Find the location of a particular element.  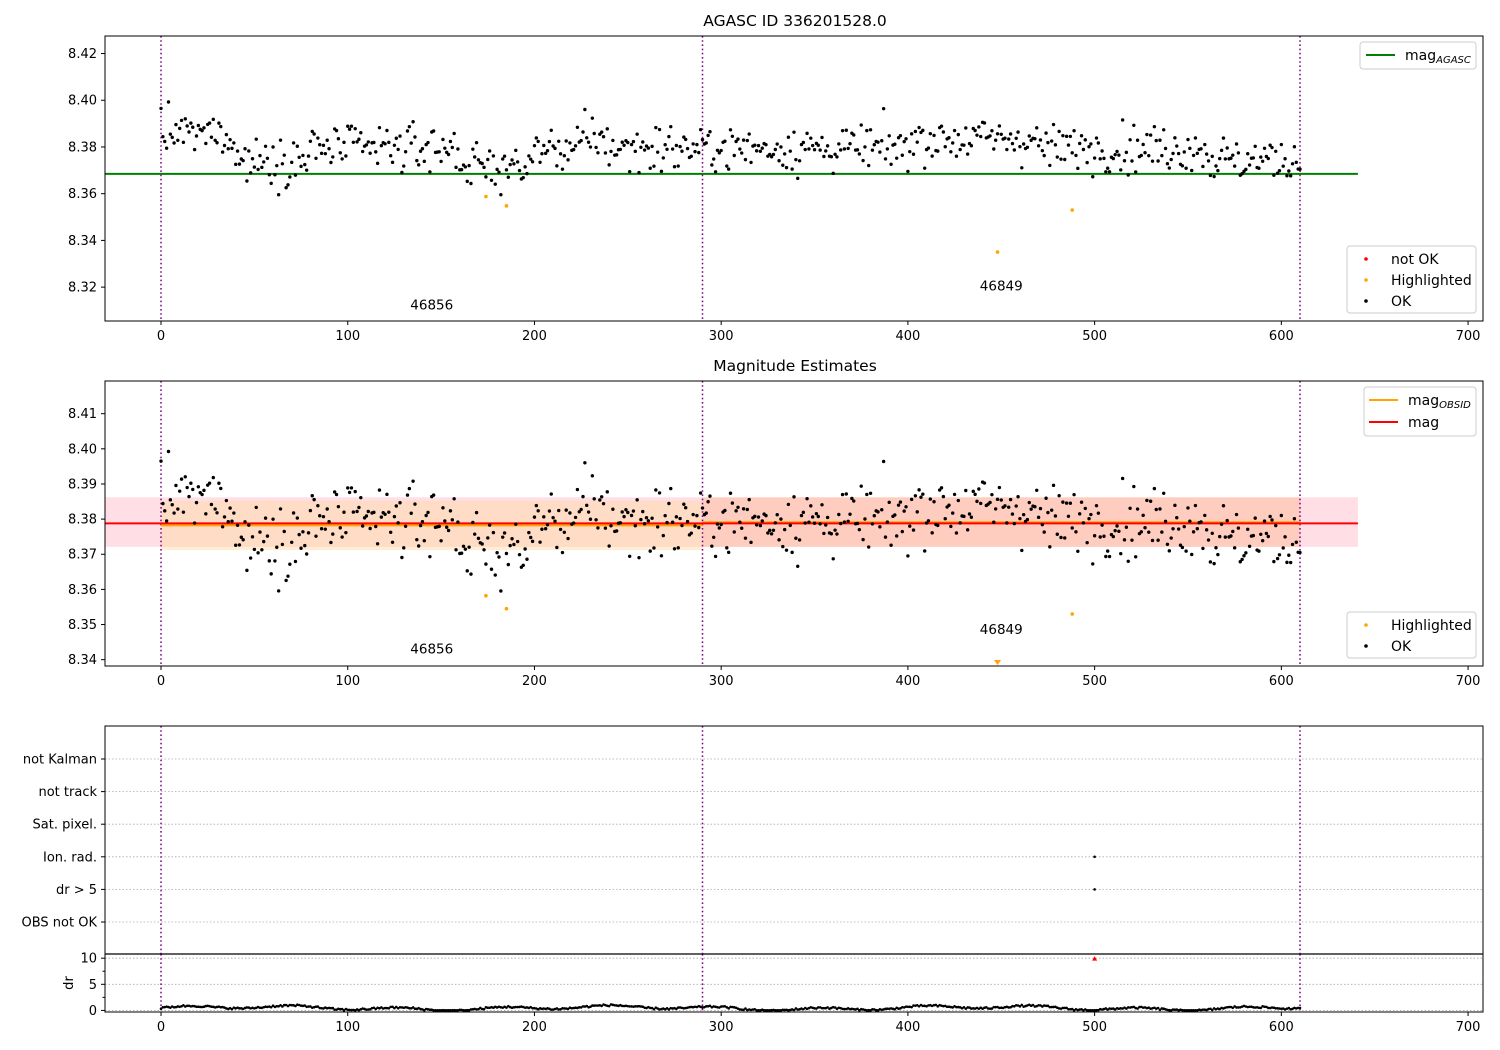

legend-subscript: AGASC is located at coordinates (1453, 60).